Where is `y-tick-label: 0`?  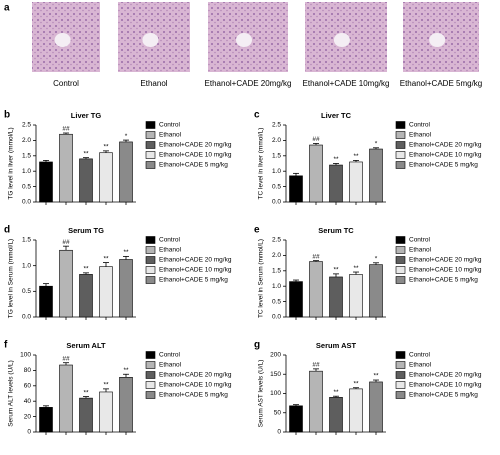 y-tick-label: 0 is located at coordinates (279, 432).